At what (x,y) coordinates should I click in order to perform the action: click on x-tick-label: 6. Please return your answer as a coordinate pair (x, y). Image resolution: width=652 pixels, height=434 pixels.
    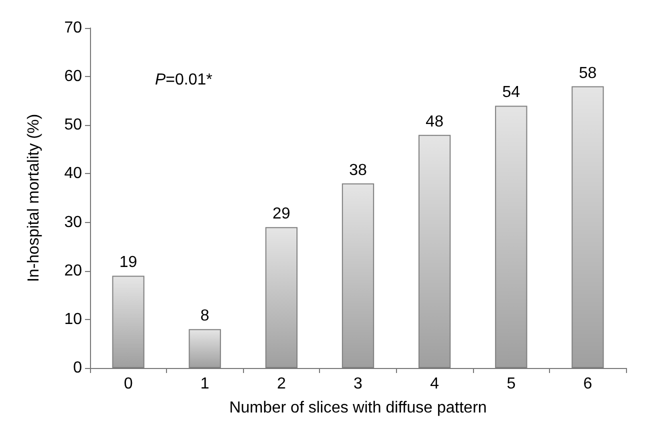
    Looking at the image, I should click on (587, 384).